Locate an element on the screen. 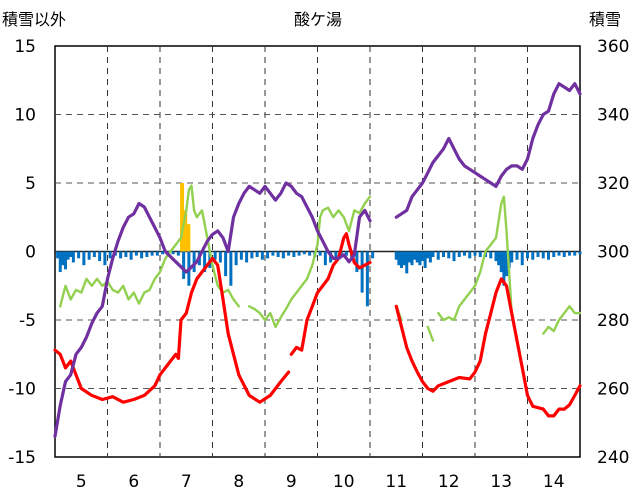 The width and height of the screenshot is (636, 501). x-tick-label: 12 is located at coordinates (449, 482).